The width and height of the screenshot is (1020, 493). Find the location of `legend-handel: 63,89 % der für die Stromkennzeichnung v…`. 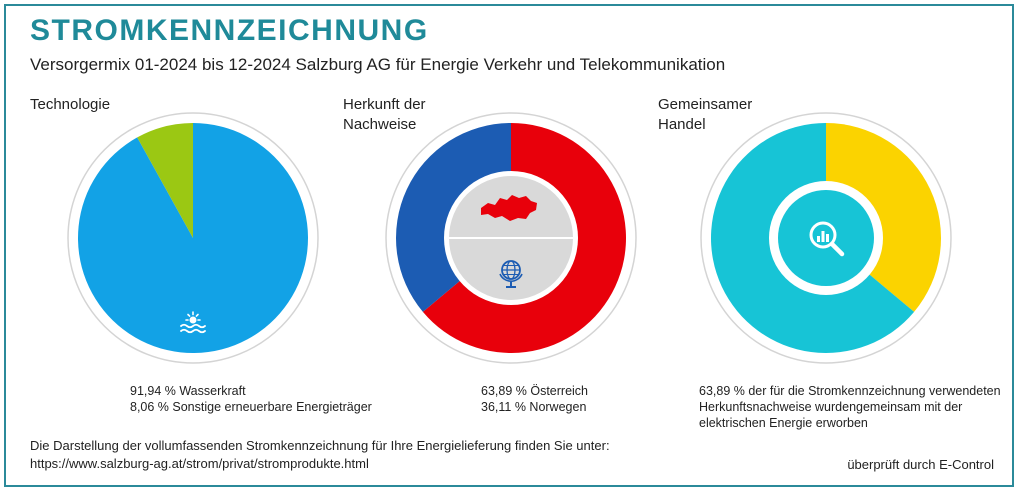

legend-handel: 63,89 % der für die Stromkennzeichnung v… is located at coordinates (850, 407).